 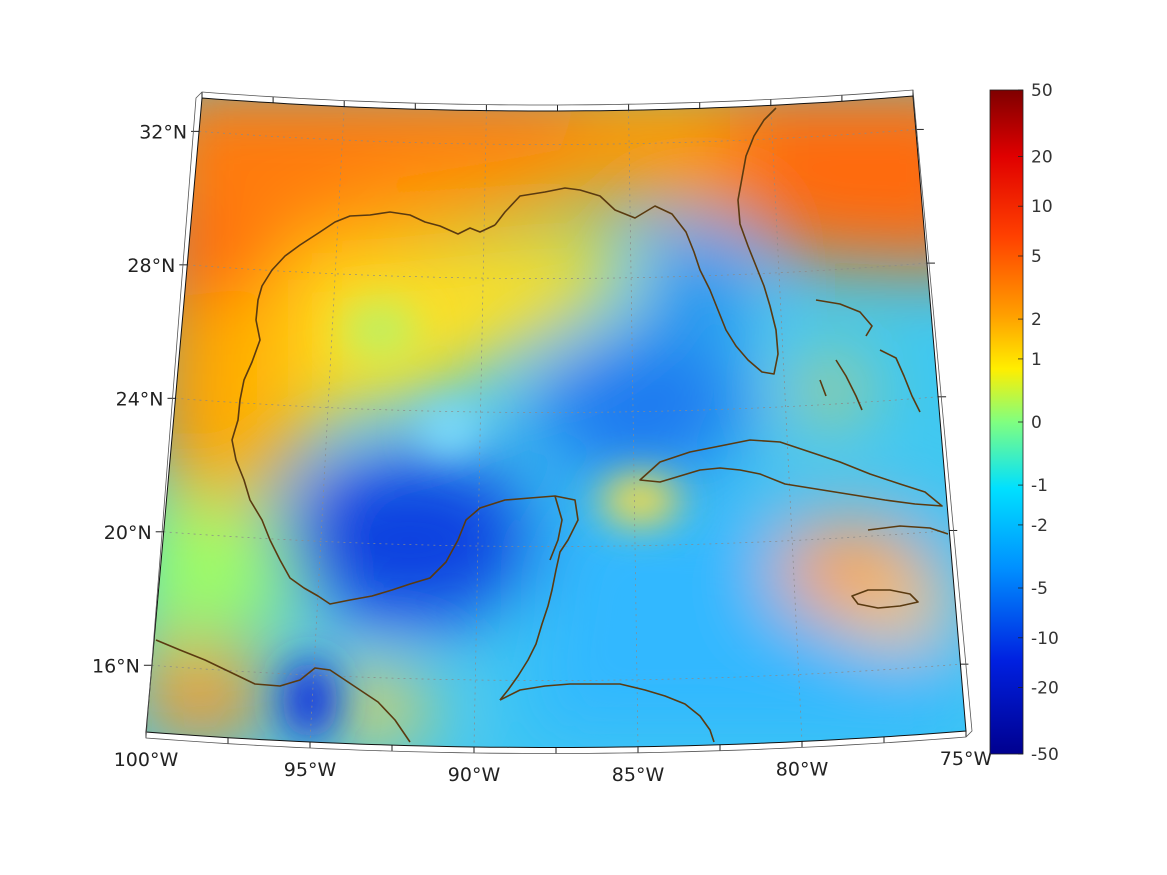 What do you see at coordinates (908, 530) in the screenshot?
I see `coast-hispaniola` at bounding box center [908, 530].